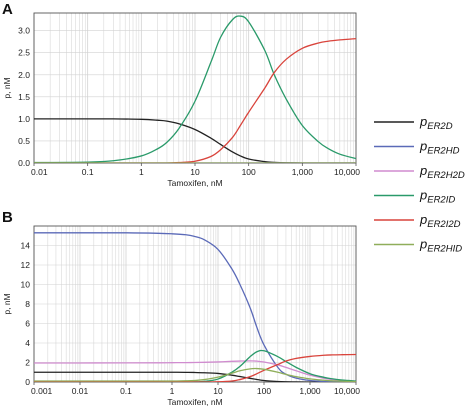  Describe the element at coordinates (27, 343) in the screenshot. I see `panel-b-ytick-label: 4` at that location.